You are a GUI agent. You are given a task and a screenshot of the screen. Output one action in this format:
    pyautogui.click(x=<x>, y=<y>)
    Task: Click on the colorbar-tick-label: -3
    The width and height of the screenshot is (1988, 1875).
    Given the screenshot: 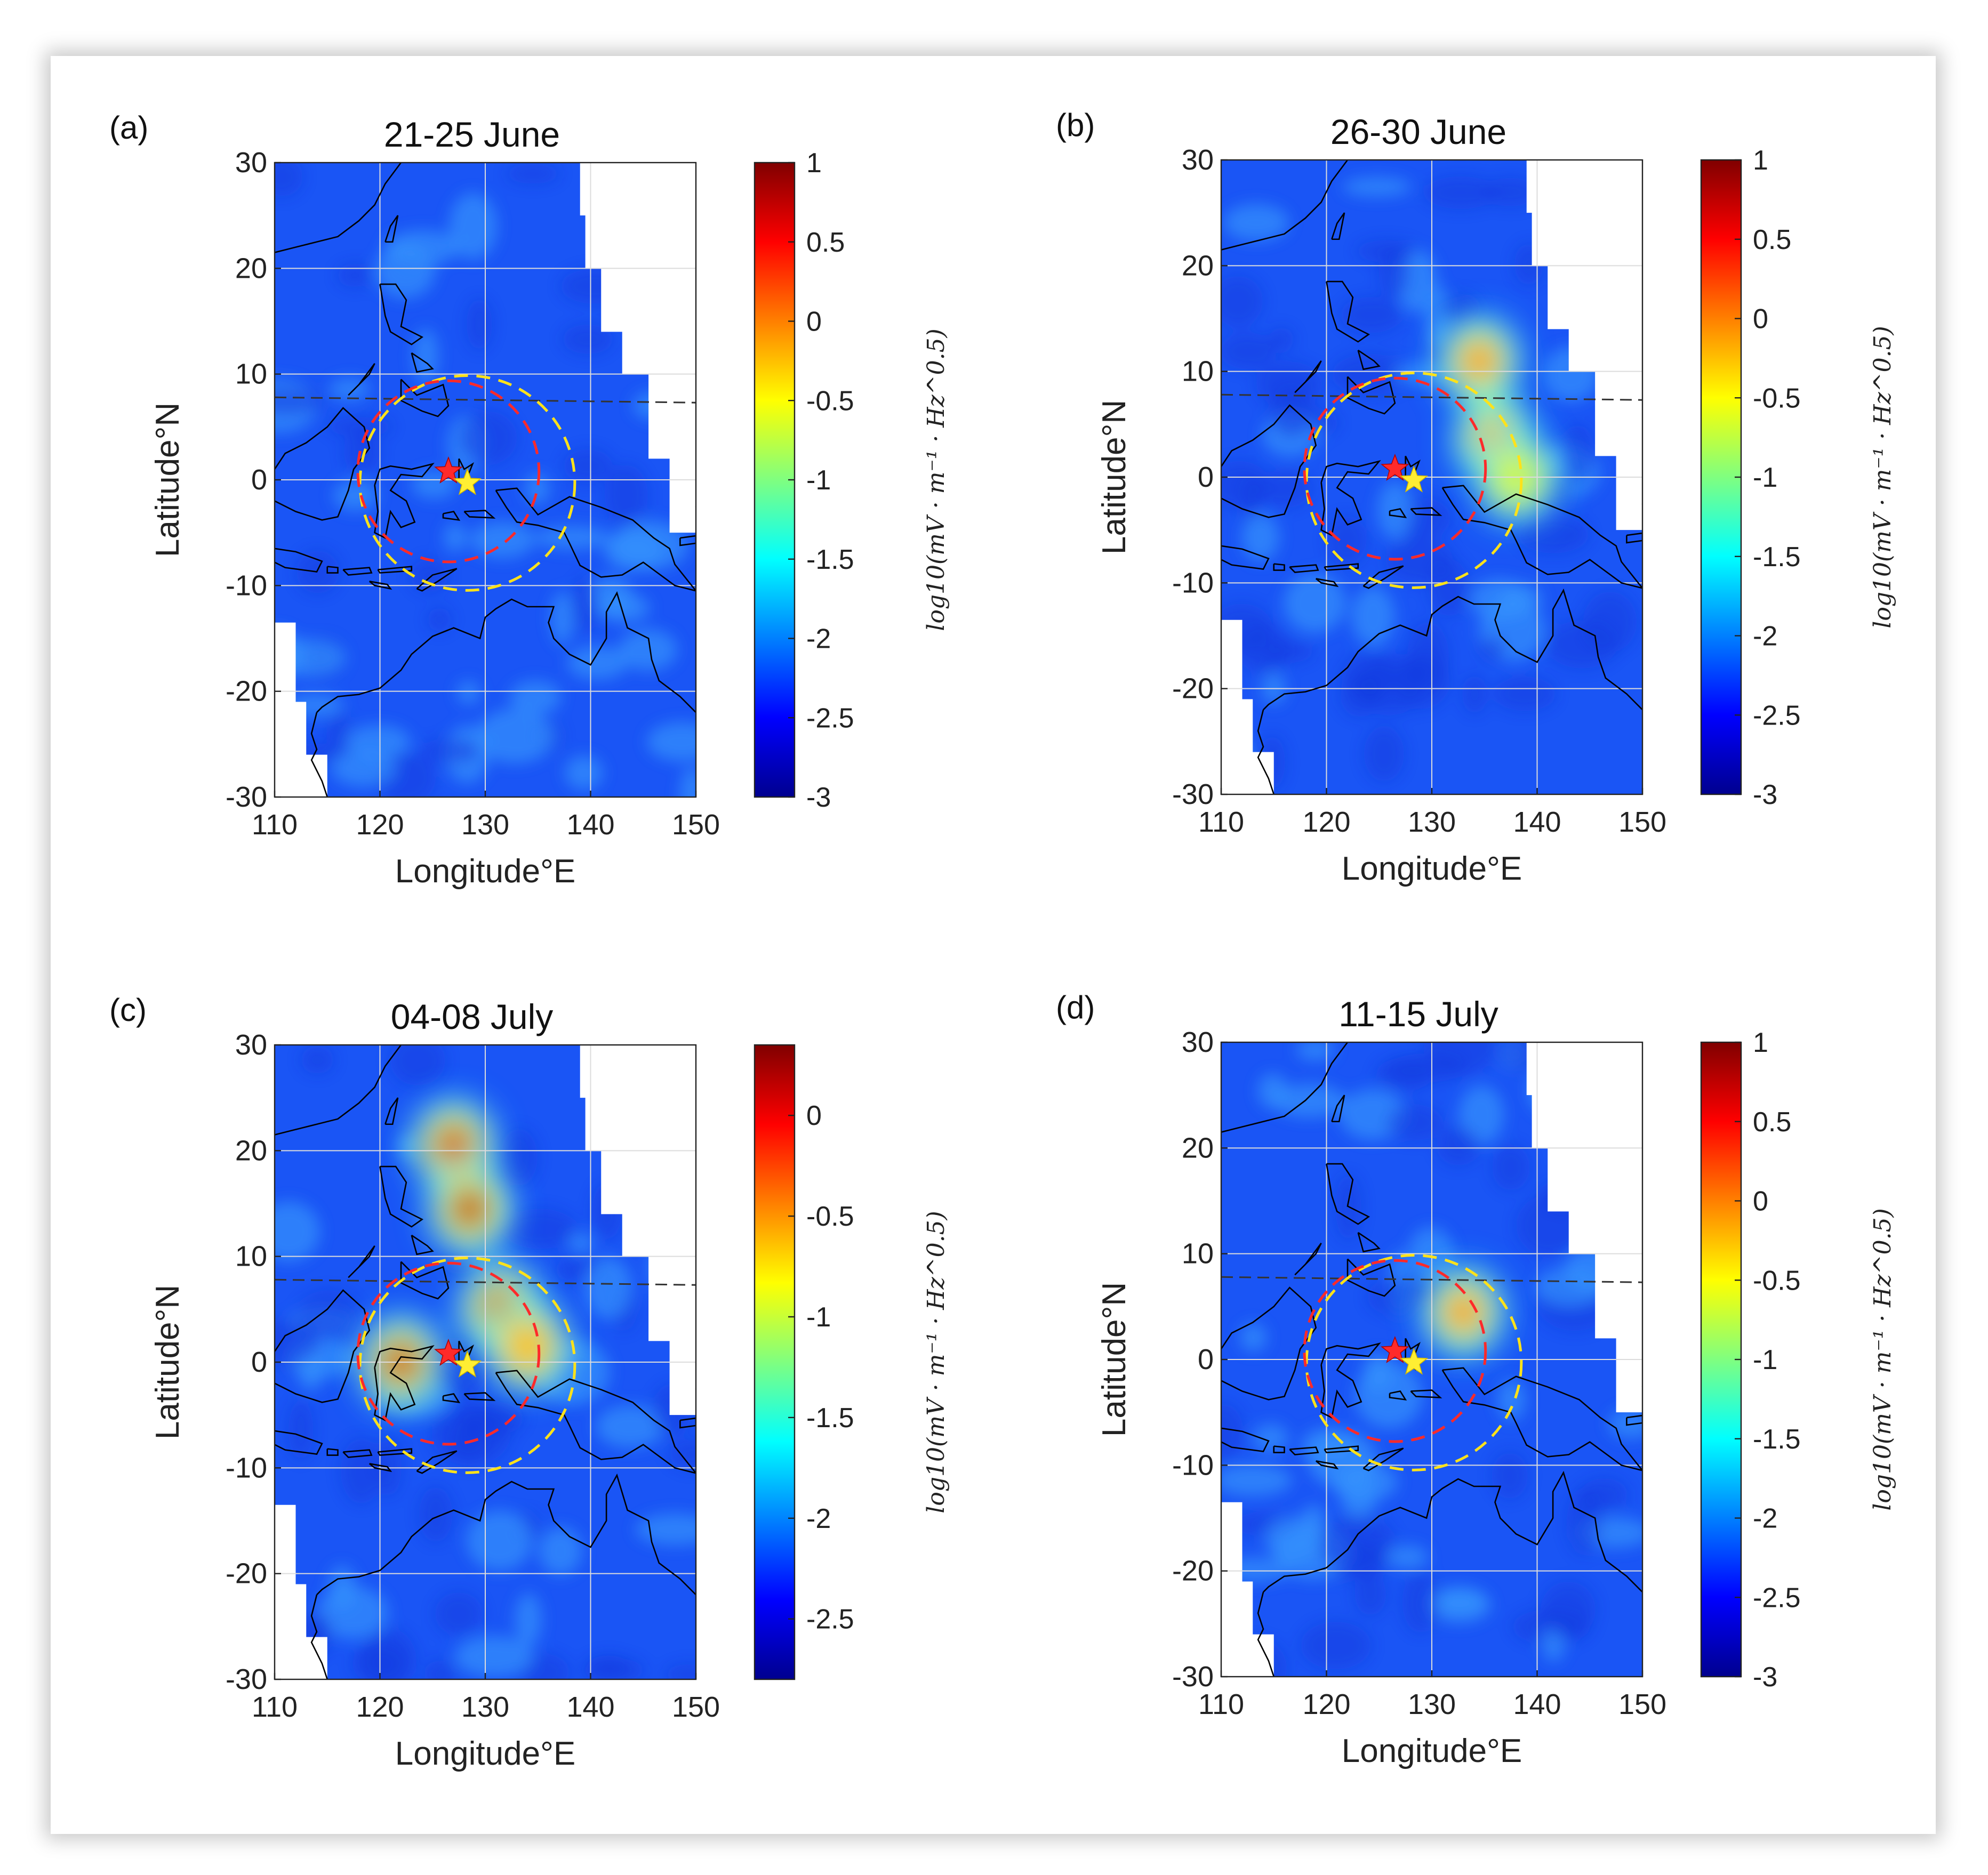 What is the action you would take?
    pyautogui.click(x=1765, y=1677)
    